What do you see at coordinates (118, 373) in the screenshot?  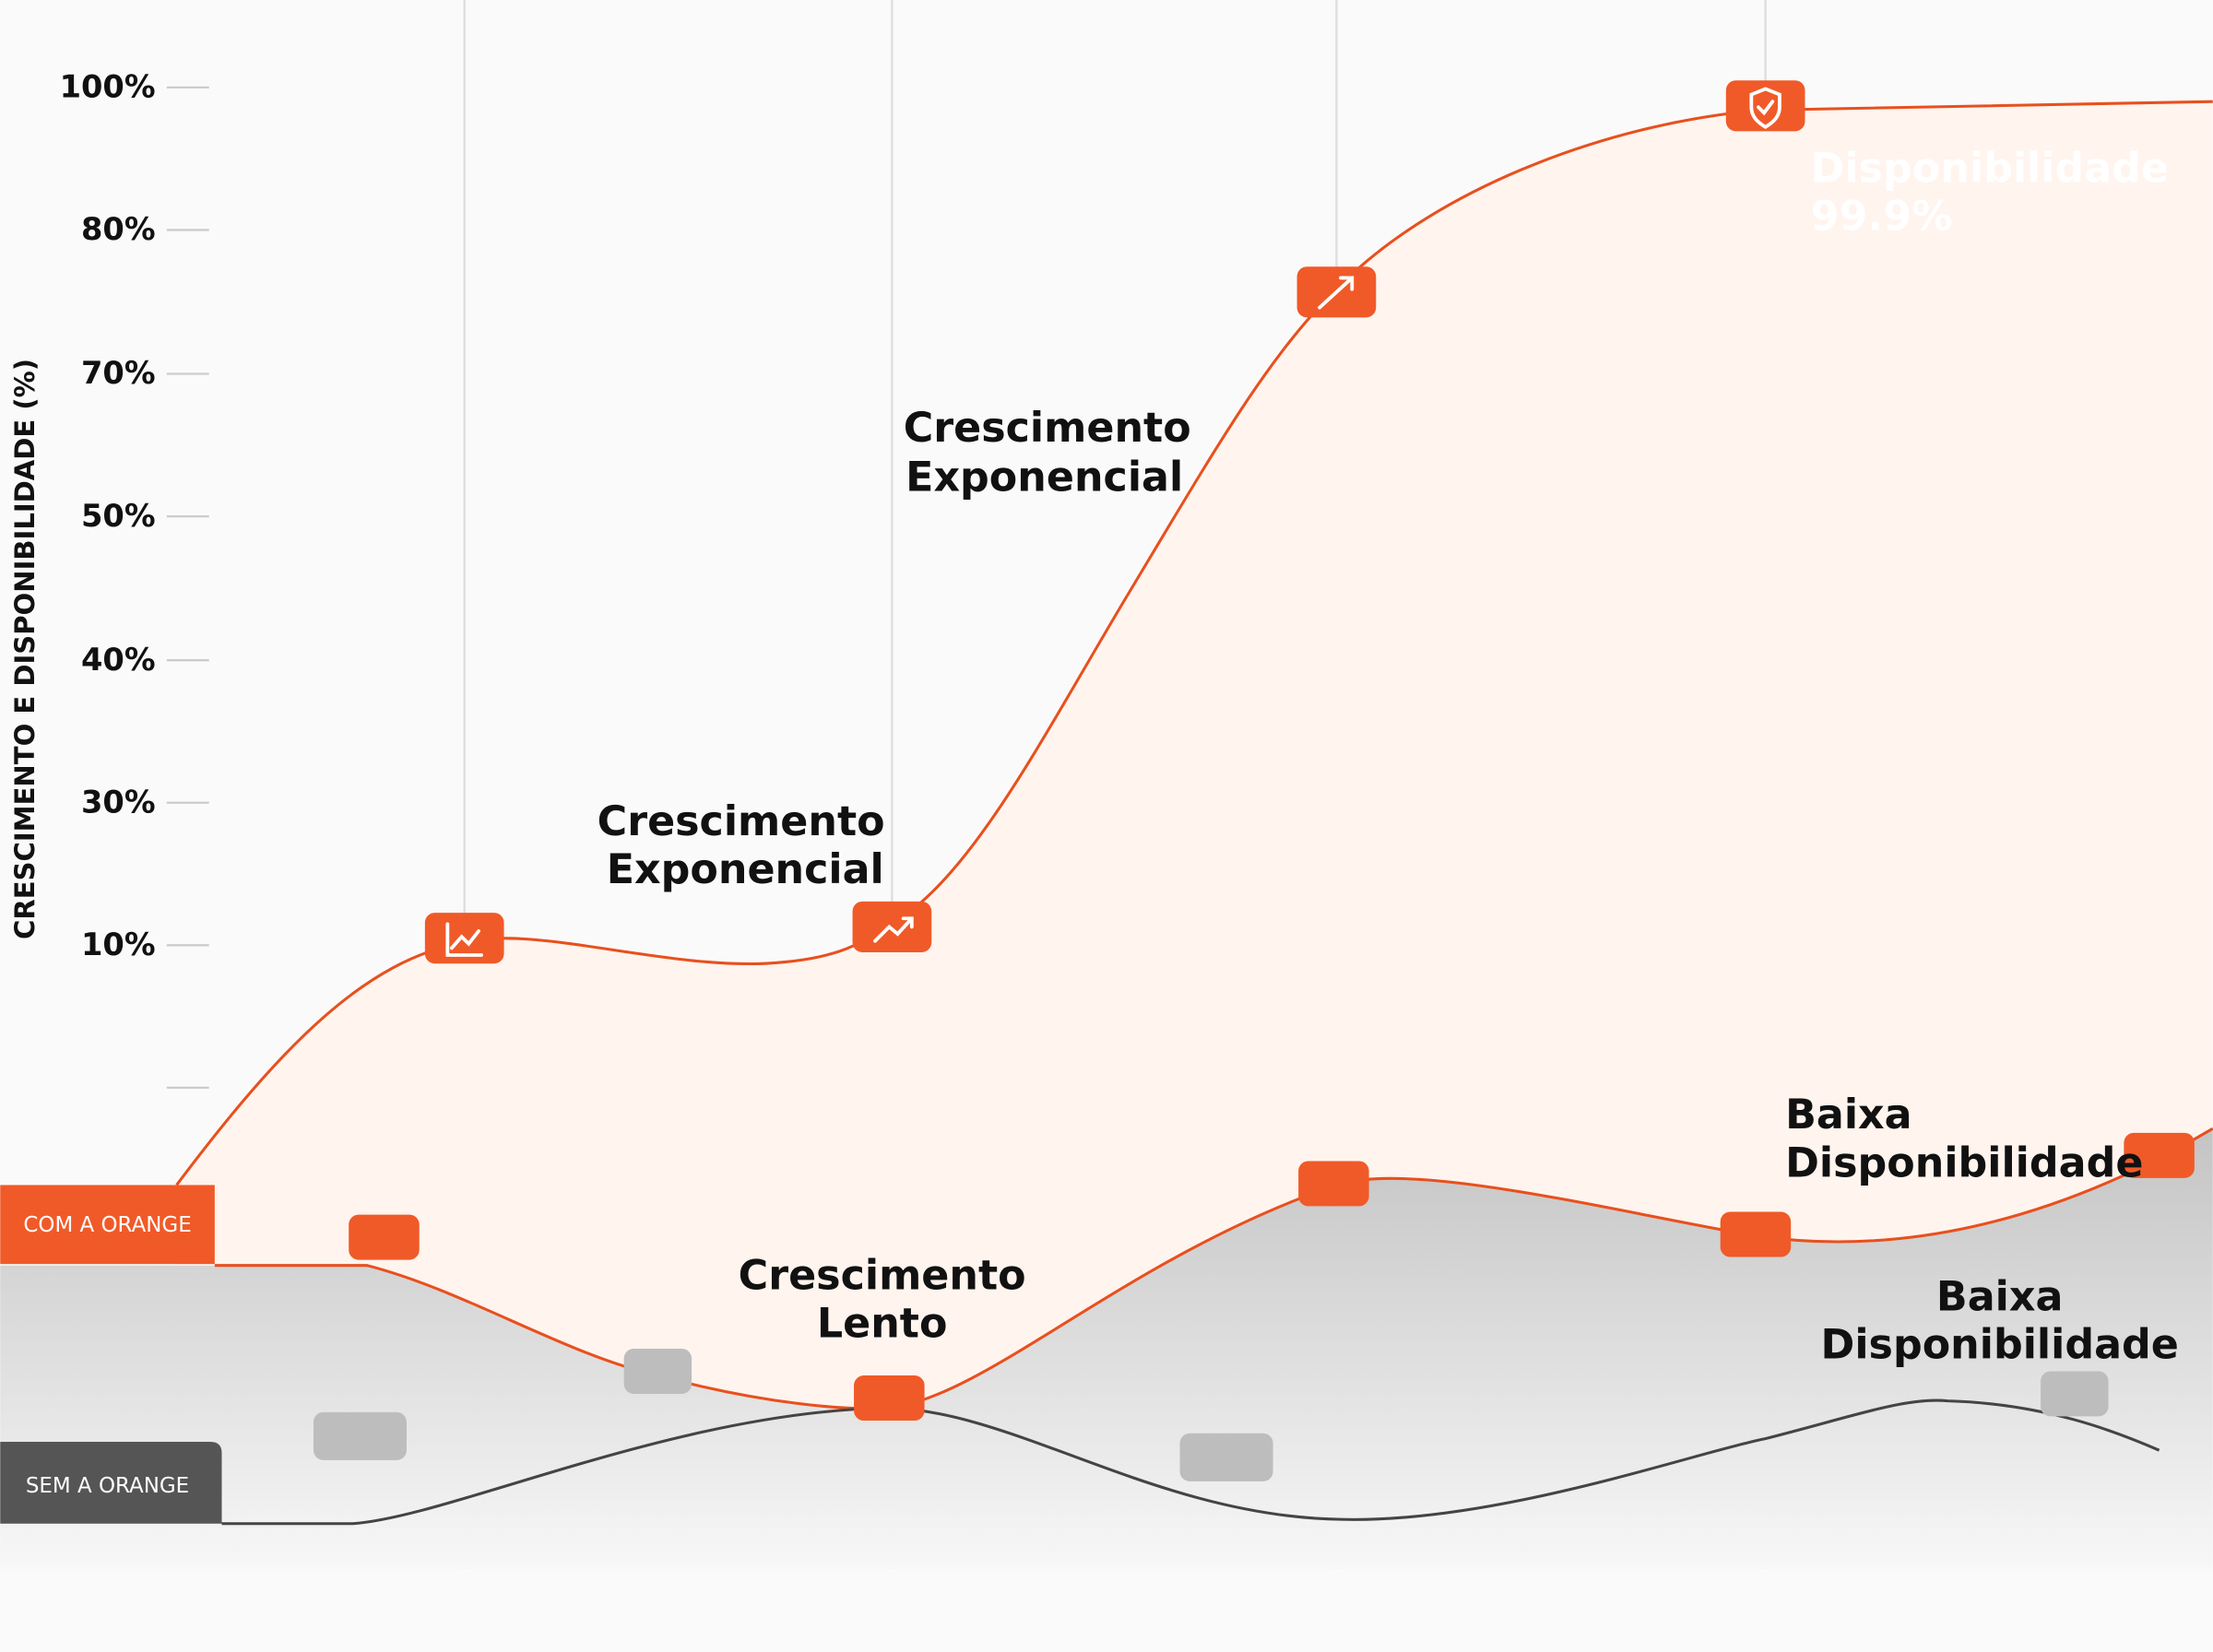 I see `y-tick-label: 70%` at bounding box center [118, 373].